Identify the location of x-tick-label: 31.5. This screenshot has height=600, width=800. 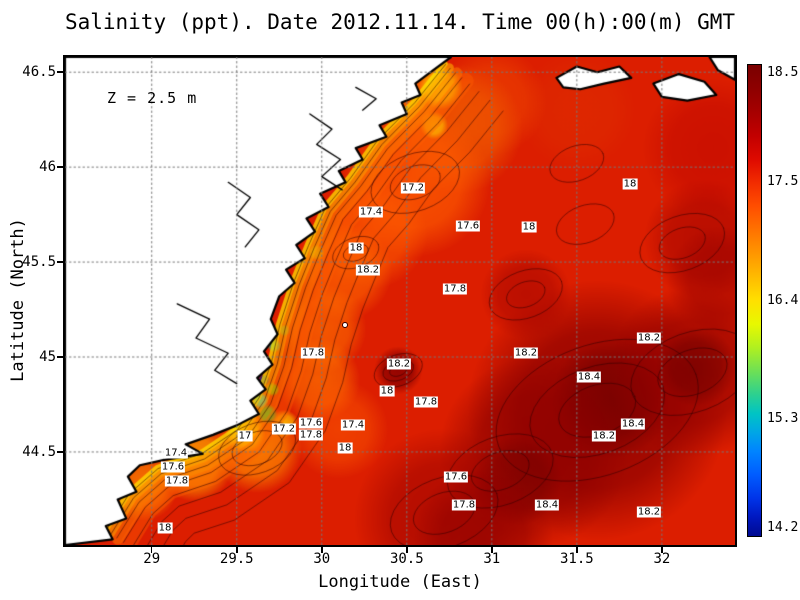
(576, 559).